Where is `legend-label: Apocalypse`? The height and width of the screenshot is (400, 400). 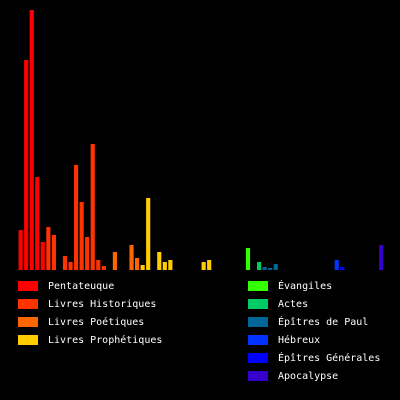 legend-label: Apocalypse is located at coordinates (308, 376).